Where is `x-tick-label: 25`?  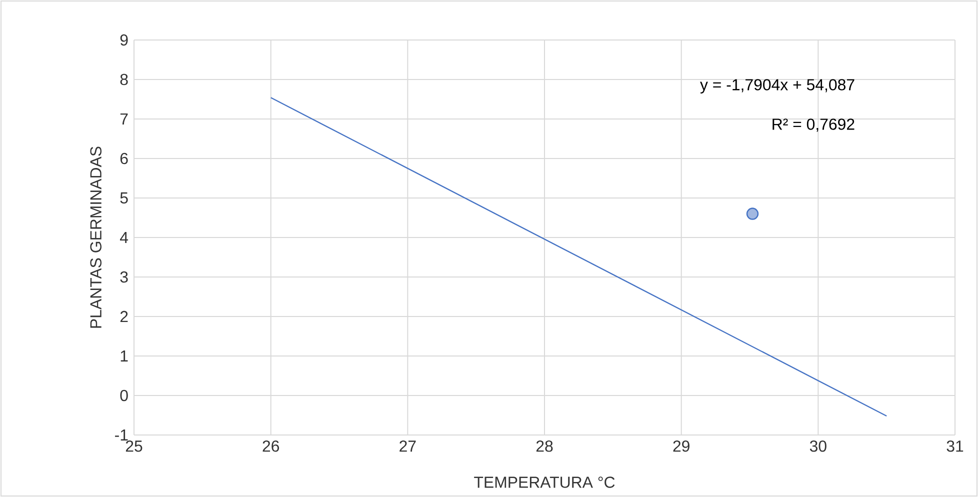
x-tick-label: 25 is located at coordinates (134, 446).